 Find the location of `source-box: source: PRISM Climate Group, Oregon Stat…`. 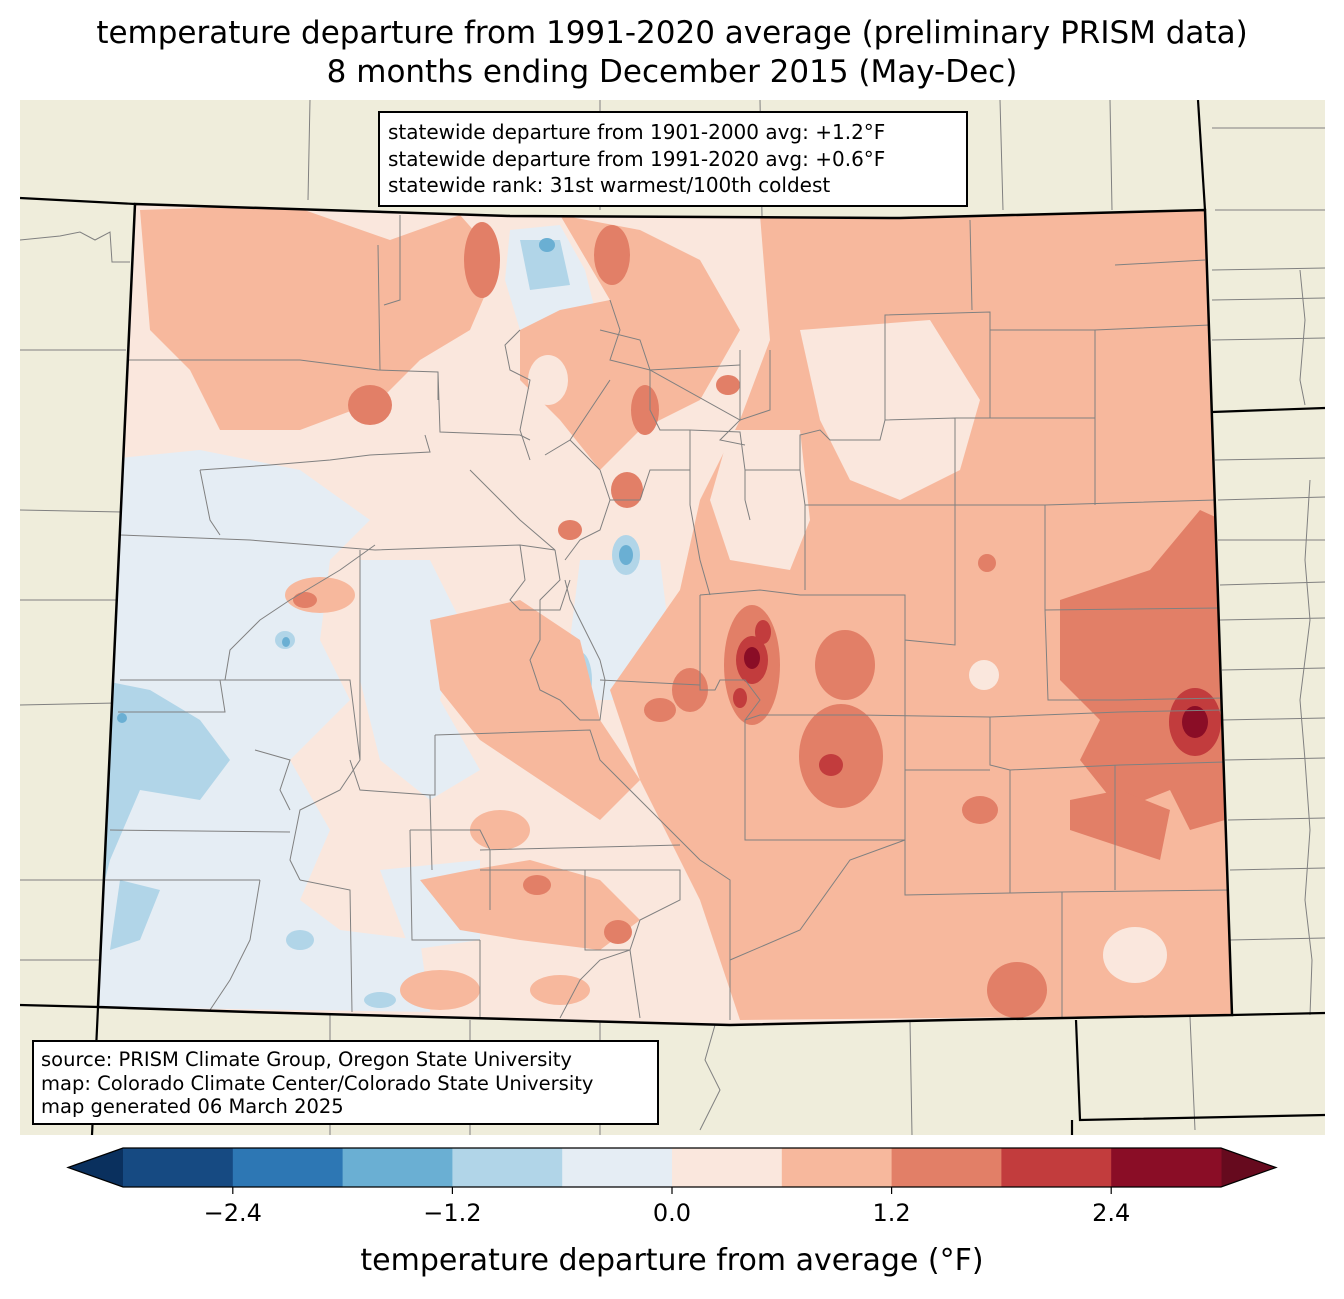

source-box: source: PRISM Climate Group, Oregon Stat… is located at coordinates (345, 1082).